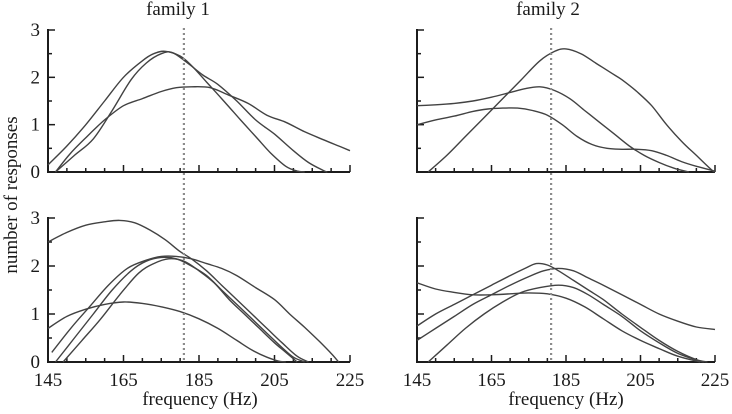 The image size is (732, 414). What do you see at coordinates (199, 380) in the screenshot?
I see `family1-bottom-x-tick-label: 185` at bounding box center [199, 380].